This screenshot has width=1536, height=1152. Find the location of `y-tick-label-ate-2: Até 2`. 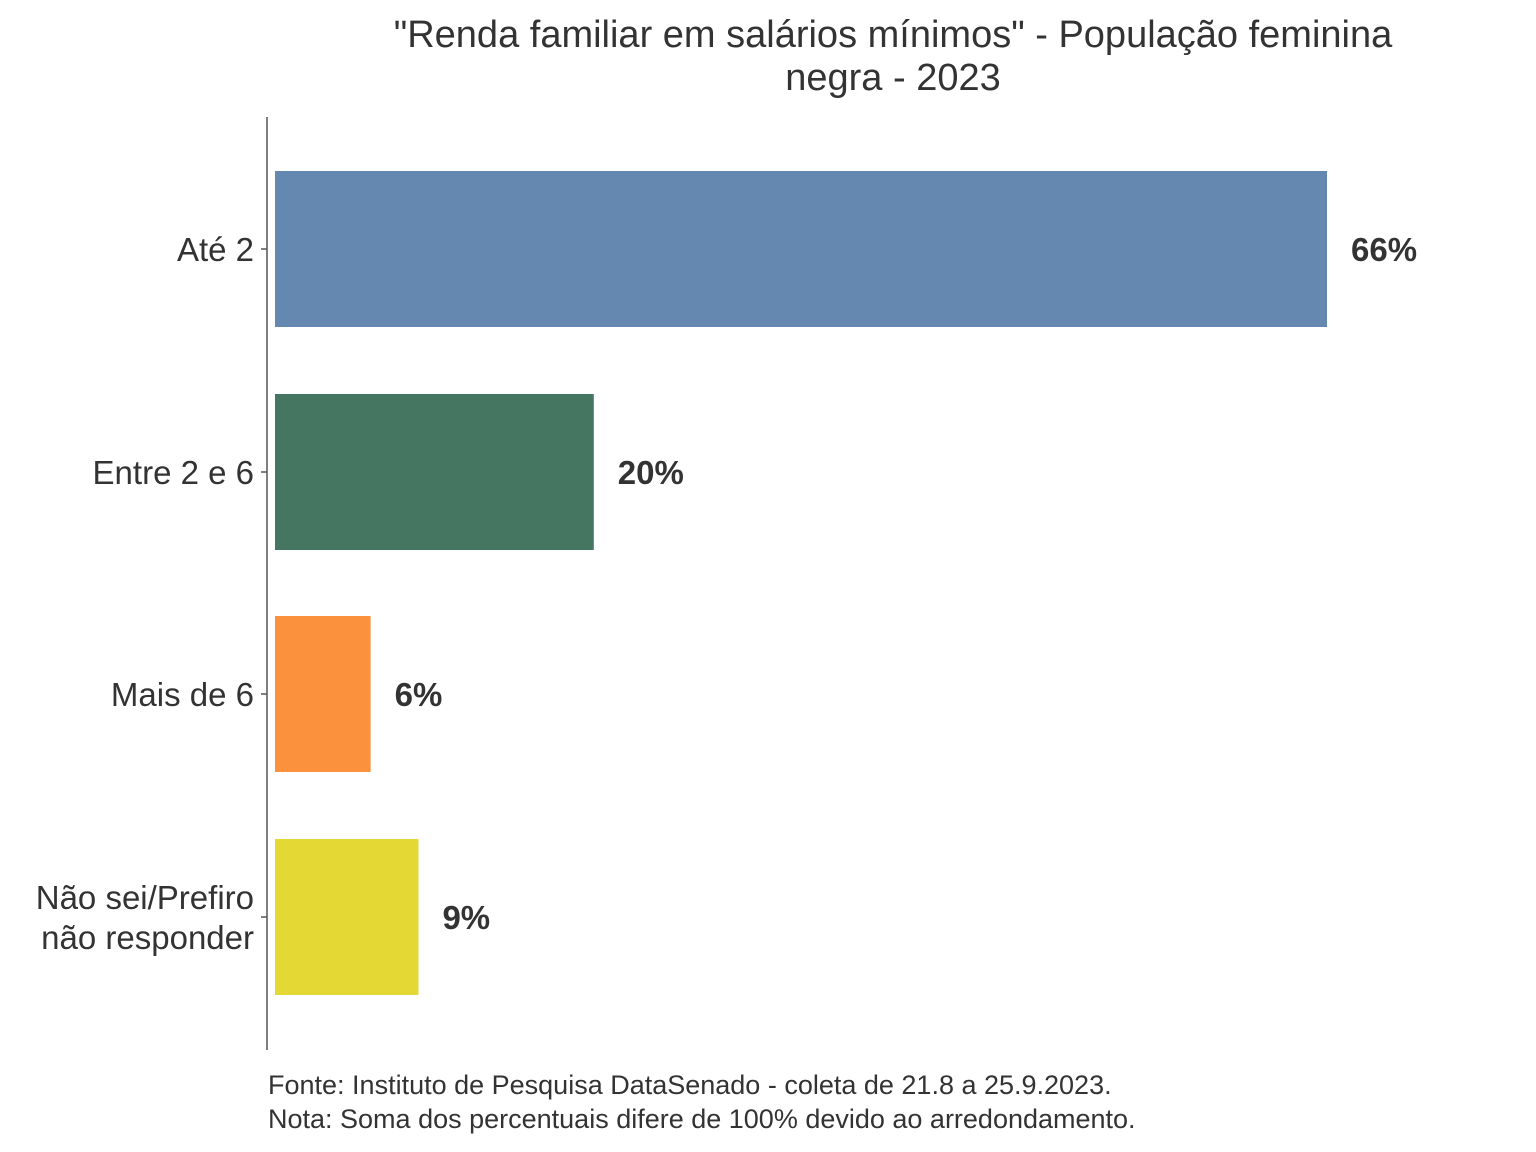

y-tick-label-ate-2: Até 2 is located at coordinates (215, 249).